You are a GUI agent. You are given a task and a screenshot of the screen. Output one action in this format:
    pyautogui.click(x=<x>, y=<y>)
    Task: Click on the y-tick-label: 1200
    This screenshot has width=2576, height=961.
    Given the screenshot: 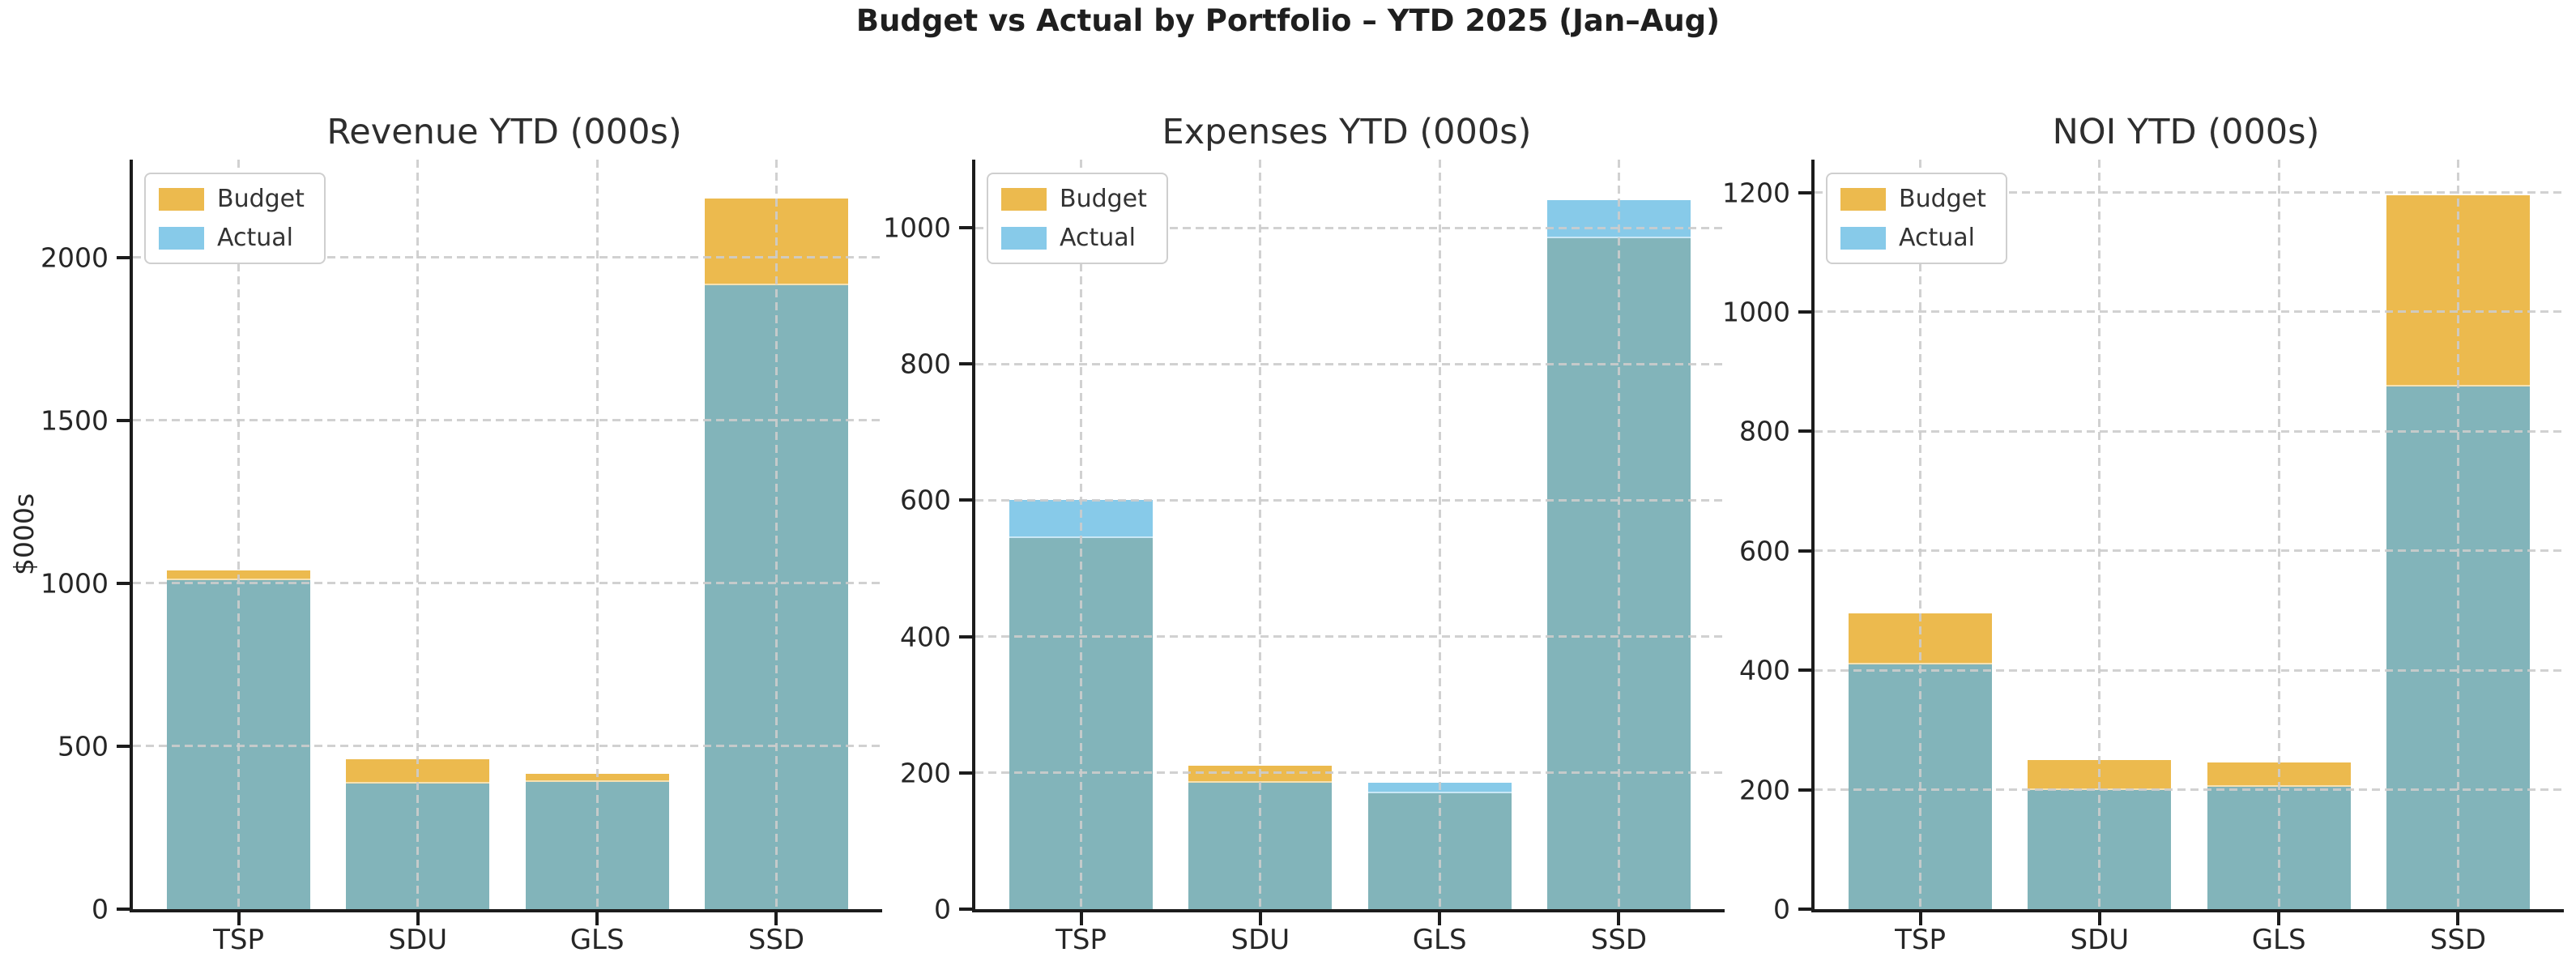 What is the action you would take?
    pyautogui.click(x=1756, y=193)
    